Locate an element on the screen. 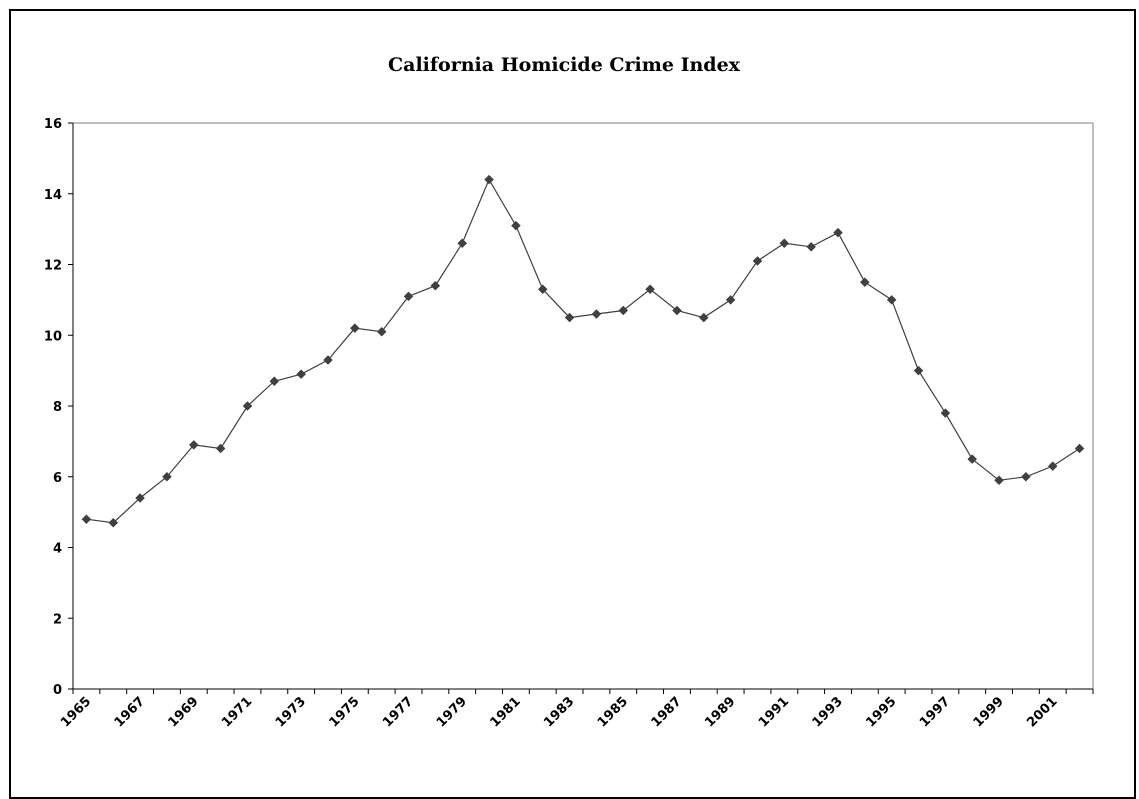 The height and width of the screenshot is (799, 1139). y-tick-label: 12 is located at coordinates (53, 266).